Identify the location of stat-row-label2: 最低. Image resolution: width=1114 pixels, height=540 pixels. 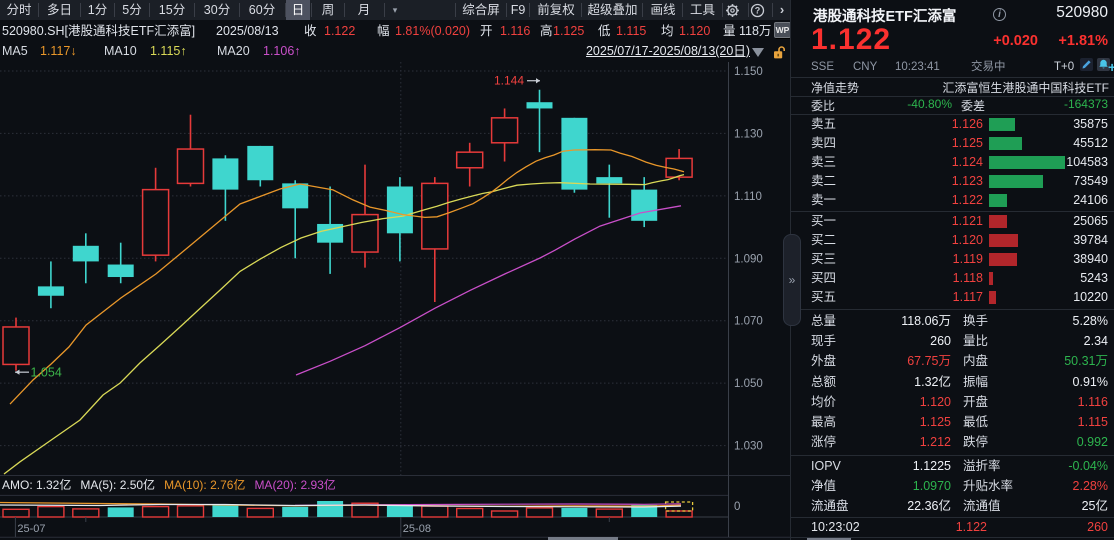
(976, 422).